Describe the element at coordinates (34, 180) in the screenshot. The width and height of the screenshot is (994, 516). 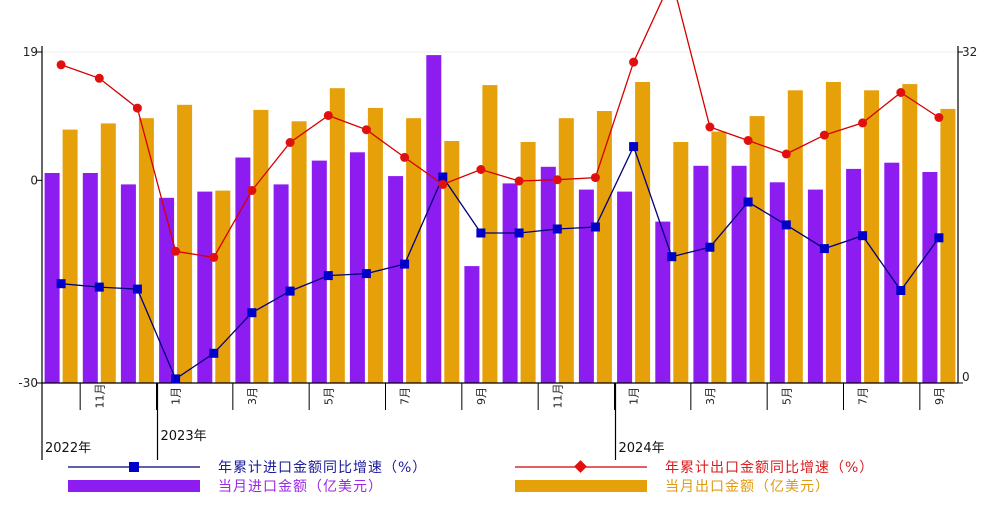
I see `left-tick-label-1: 0` at that location.